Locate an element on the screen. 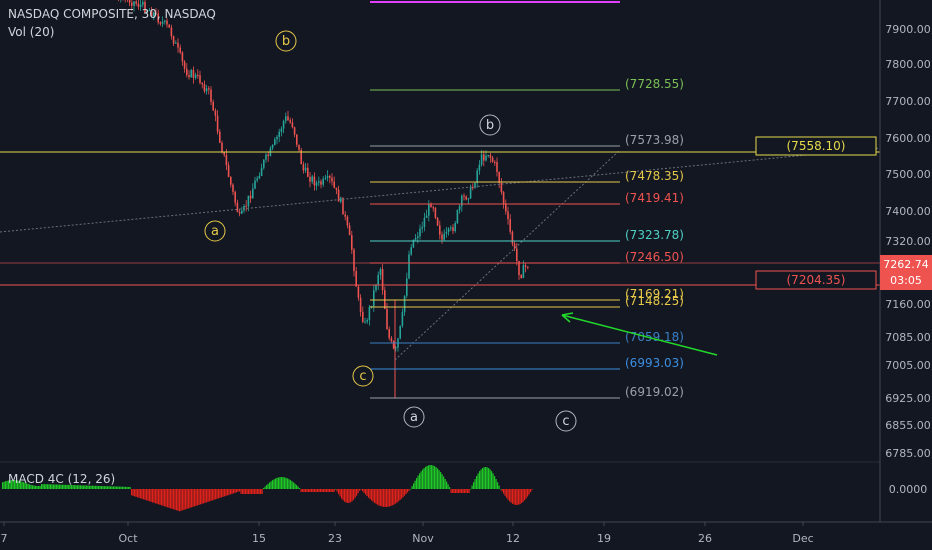 The width and height of the screenshot is (932, 550). bar-countdown: 03:05 is located at coordinates (906, 280).